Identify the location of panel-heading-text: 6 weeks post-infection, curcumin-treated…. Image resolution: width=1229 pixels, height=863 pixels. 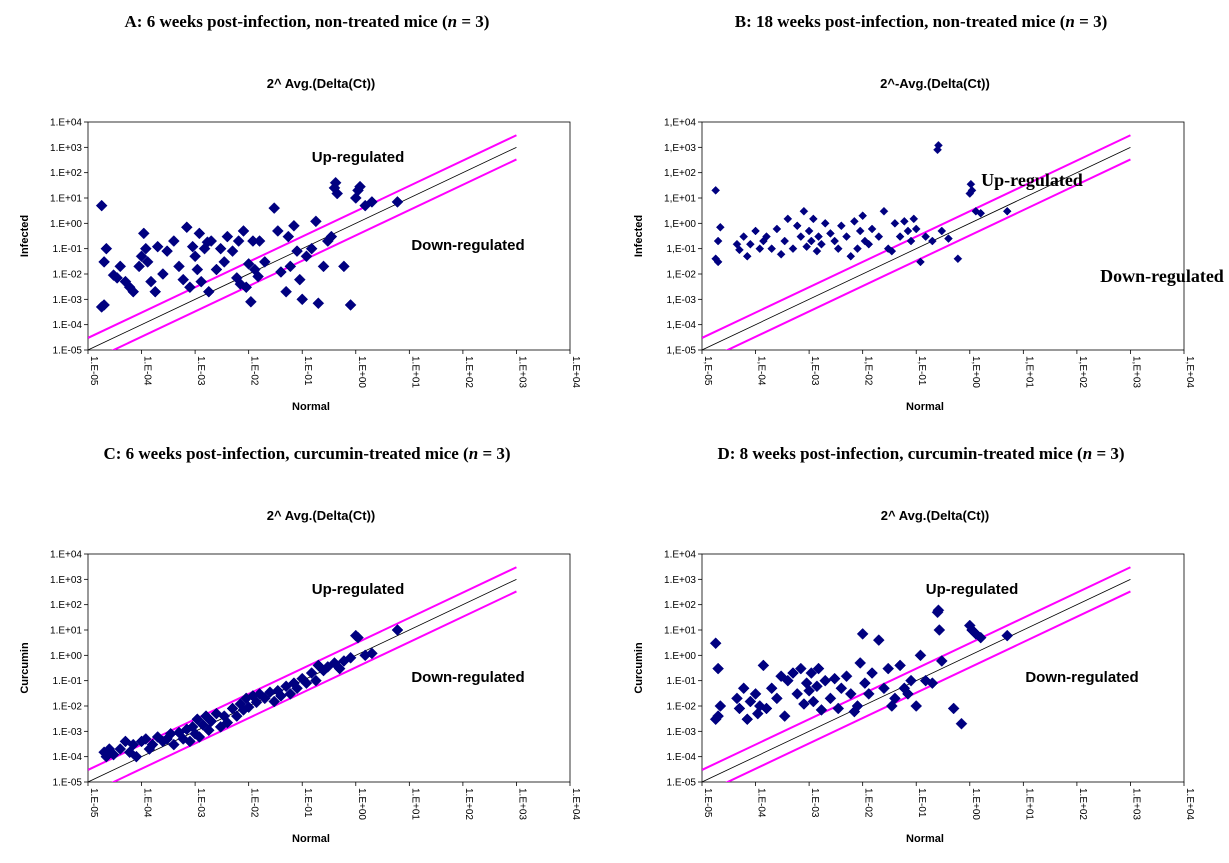
(297, 453).